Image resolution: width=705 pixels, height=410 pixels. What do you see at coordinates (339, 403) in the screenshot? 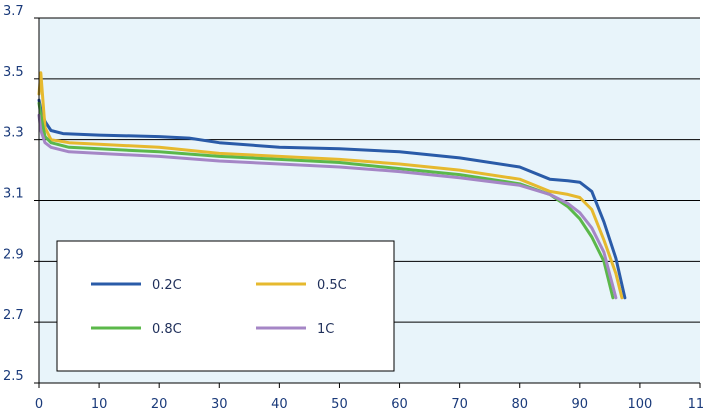
I see `x-tick-label: 50` at bounding box center [339, 403].